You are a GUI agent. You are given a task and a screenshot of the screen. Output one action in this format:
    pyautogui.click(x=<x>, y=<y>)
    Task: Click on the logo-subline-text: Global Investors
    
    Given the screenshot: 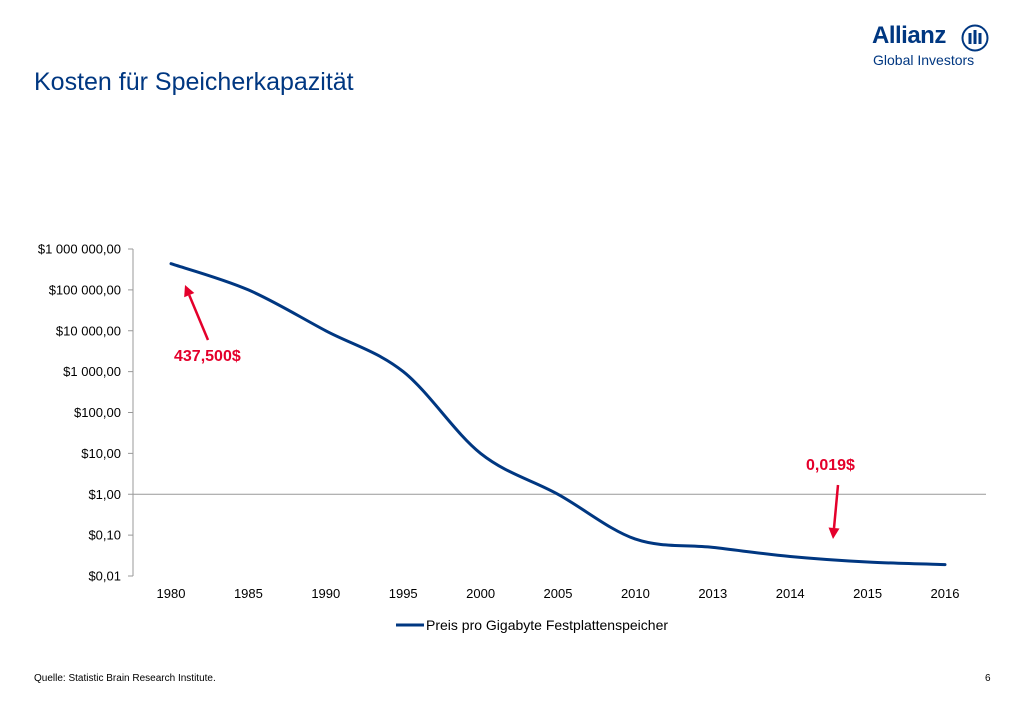 What is the action you would take?
    pyautogui.click(x=924, y=60)
    